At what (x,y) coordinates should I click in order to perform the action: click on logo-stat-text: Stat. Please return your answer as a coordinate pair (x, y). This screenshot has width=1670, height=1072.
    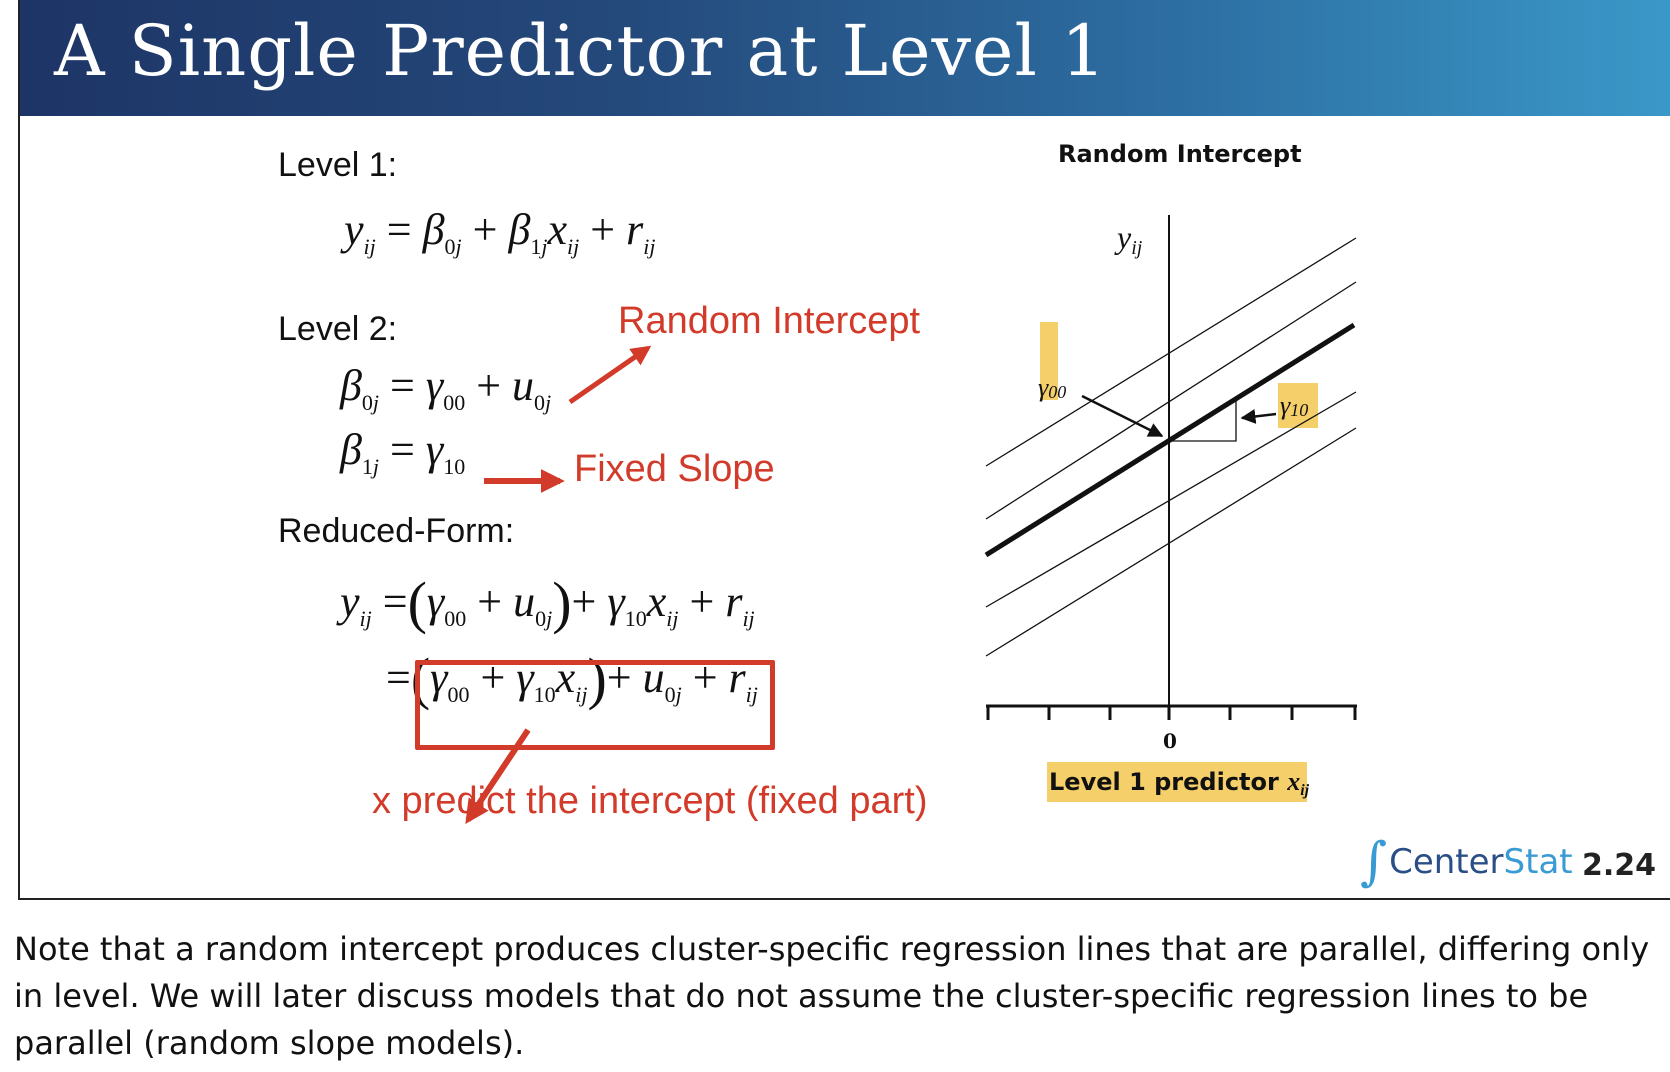
    Looking at the image, I should click on (1538, 862).